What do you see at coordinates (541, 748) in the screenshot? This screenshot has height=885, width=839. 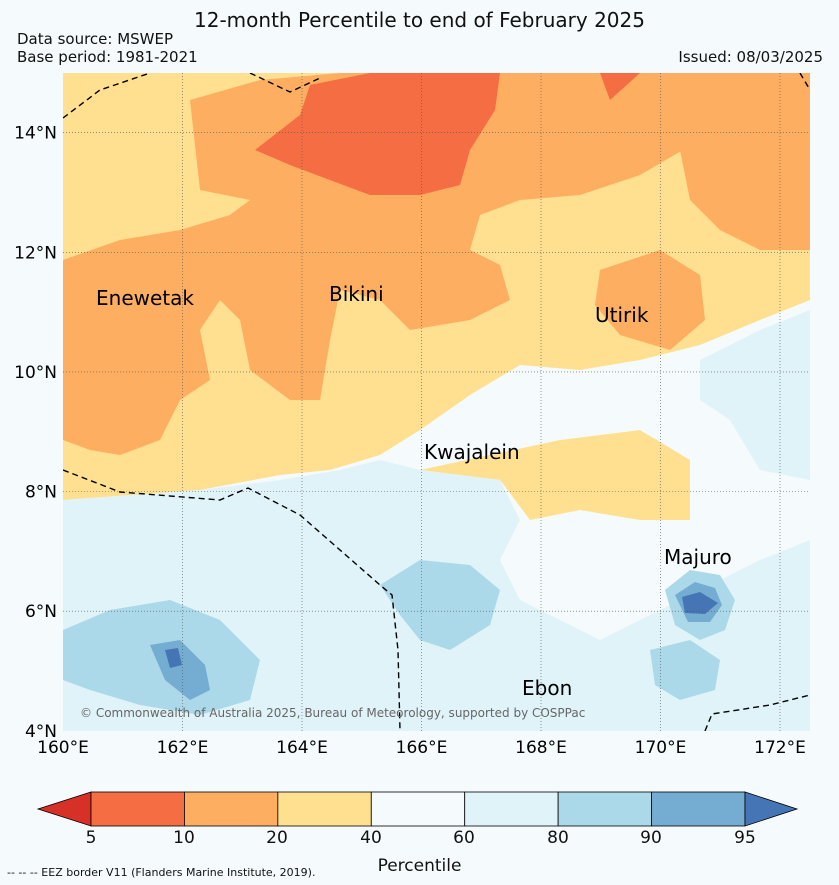 I see `lon-tick-label: 168°E` at bounding box center [541, 748].